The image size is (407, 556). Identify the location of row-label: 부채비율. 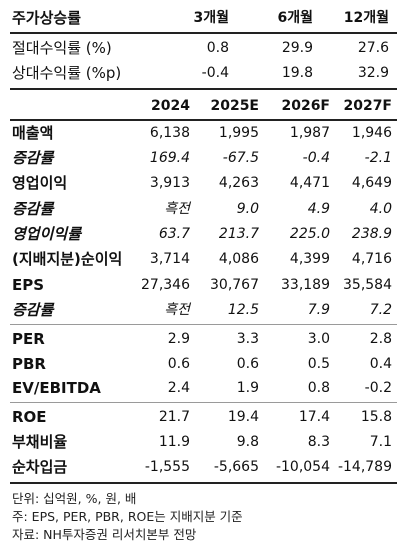
(40, 442).